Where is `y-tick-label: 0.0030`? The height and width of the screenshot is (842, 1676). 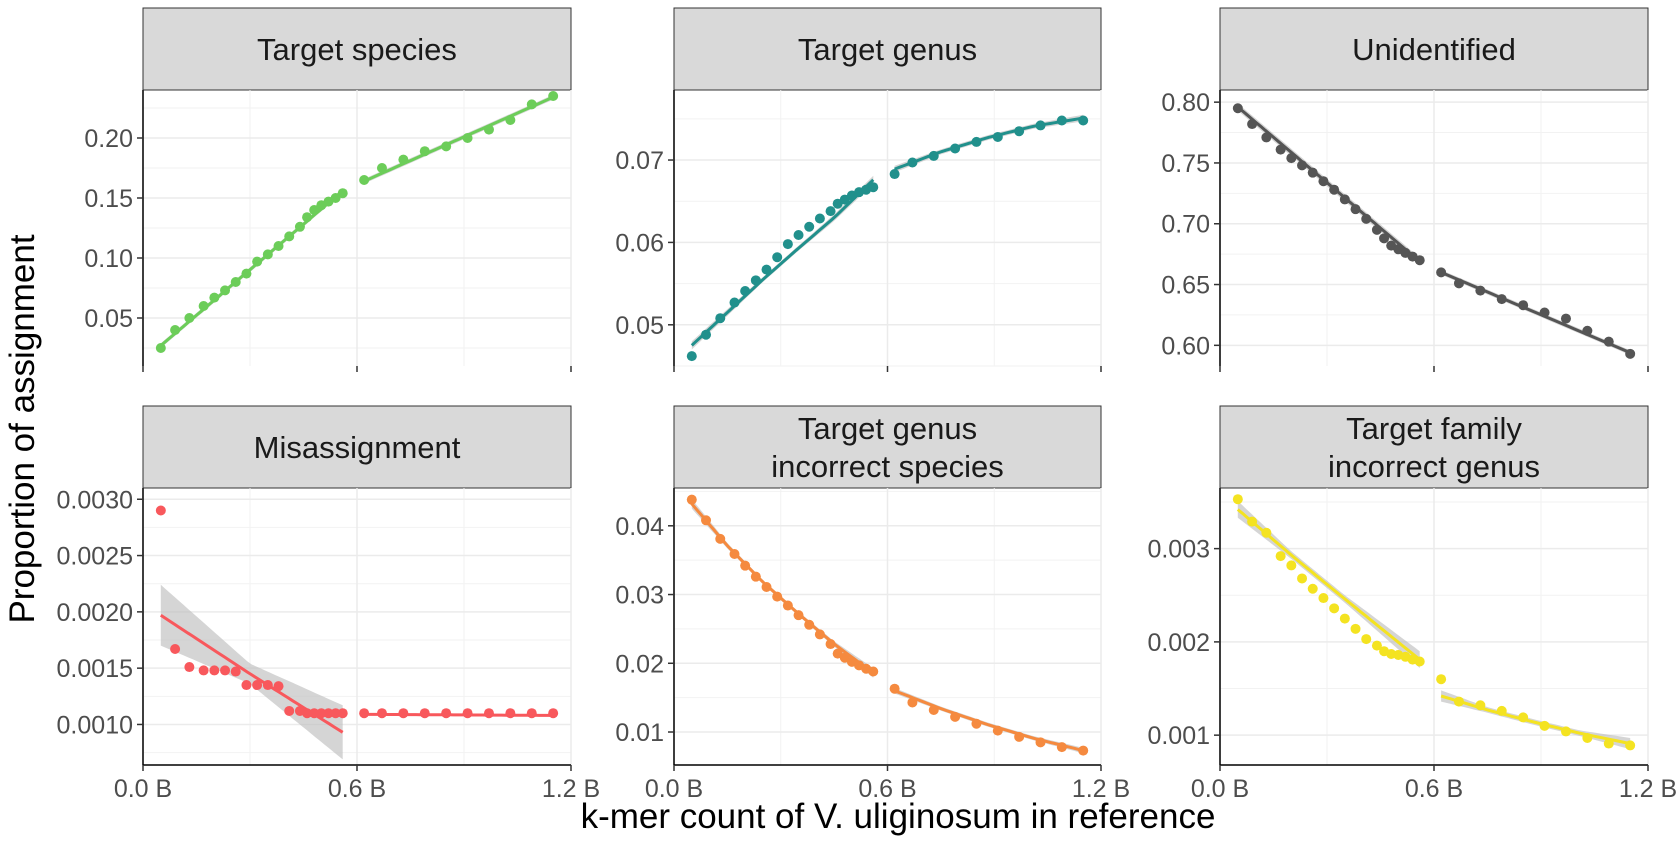 y-tick-label: 0.0030 is located at coordinates (95, 500).